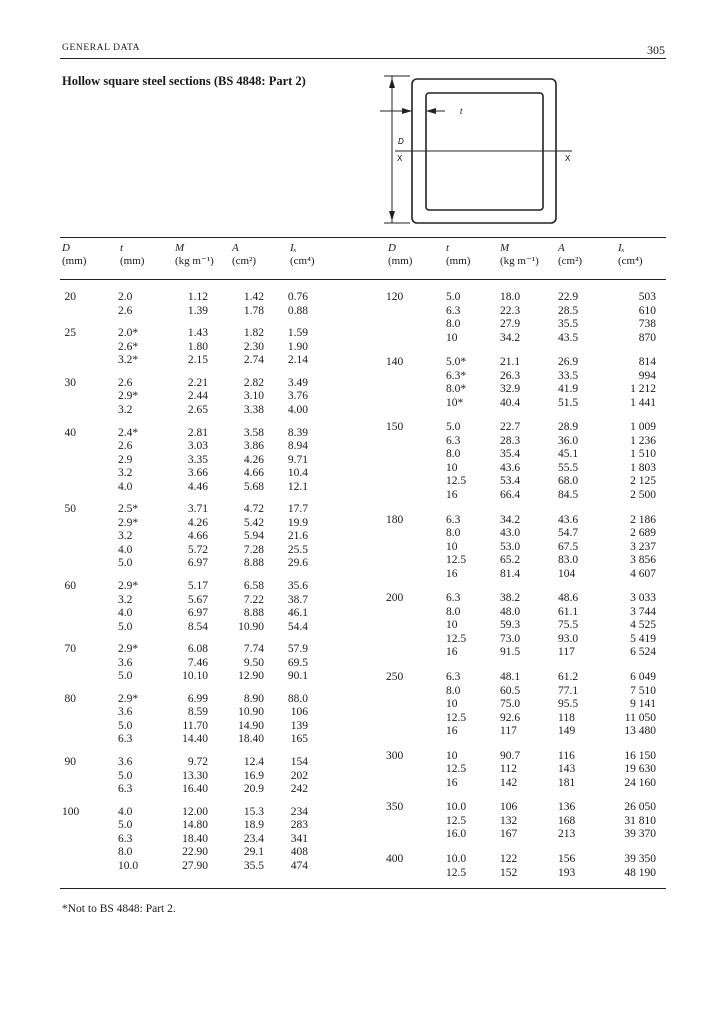  I want to click on cell-m: 5.72, so click(197, 549).